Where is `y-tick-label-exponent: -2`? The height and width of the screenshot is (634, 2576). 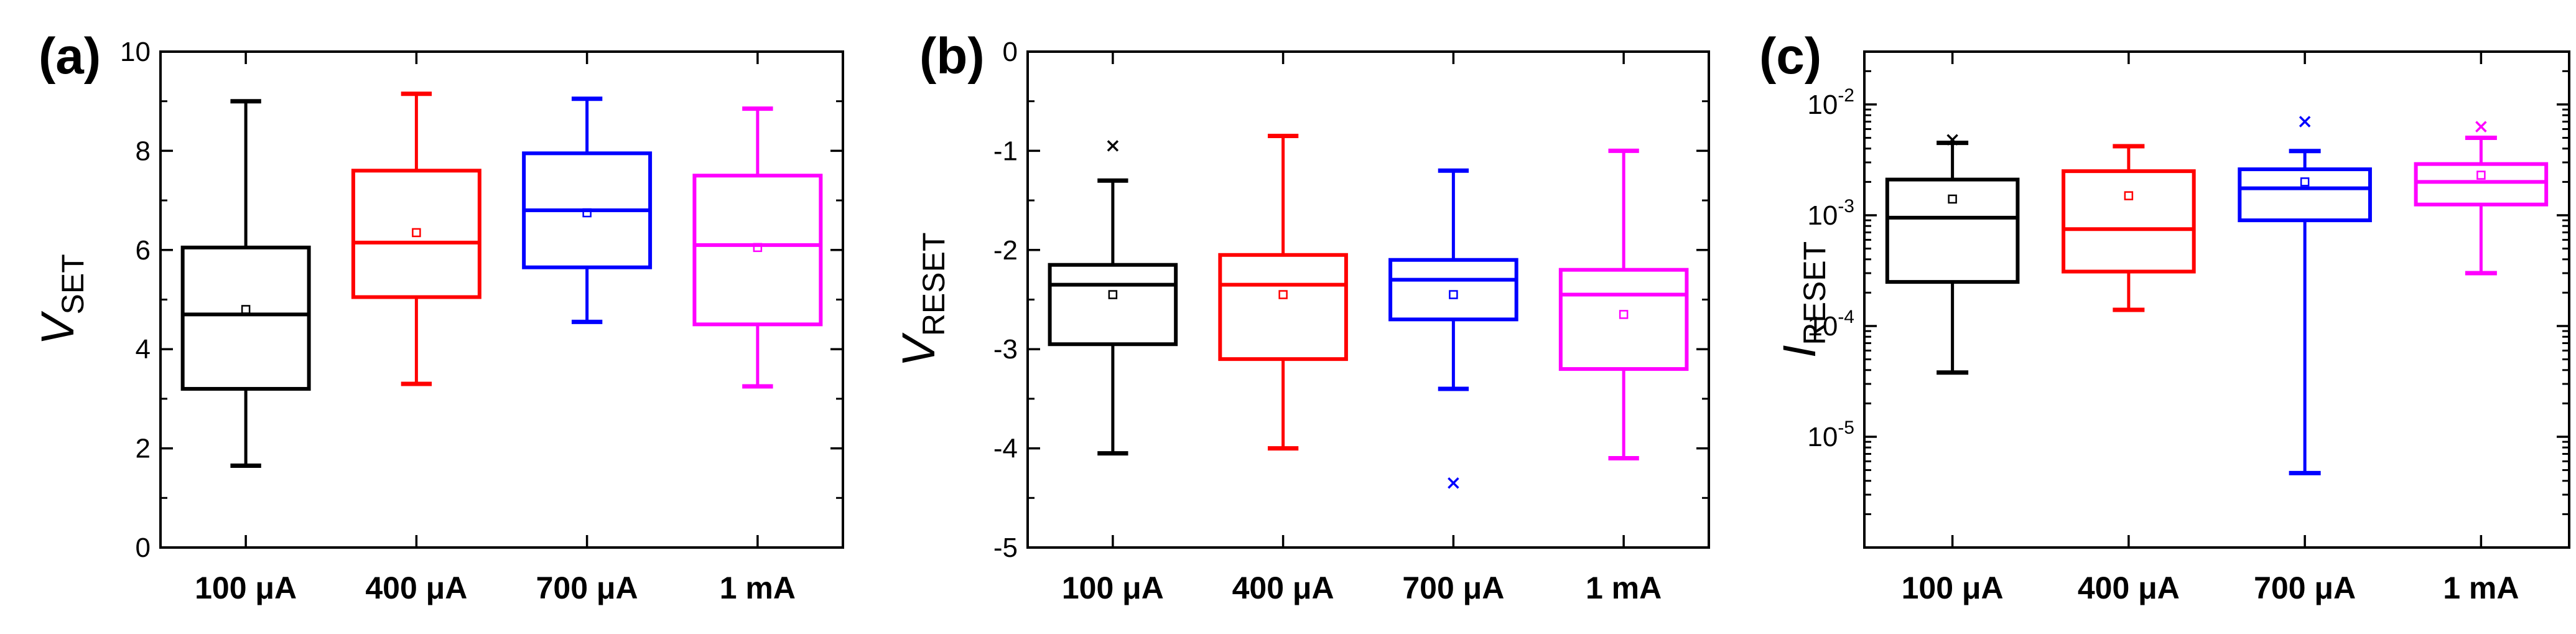
y-tick-label-exponent: -2 is located at coordinates (1846, 95).